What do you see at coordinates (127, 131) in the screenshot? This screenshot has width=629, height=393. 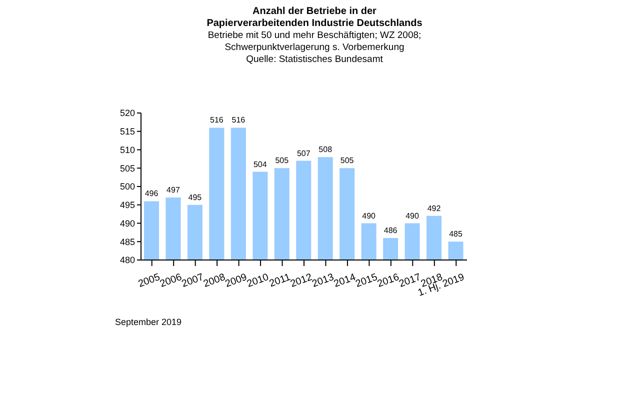 I see `y-tick-label: 515` at bounding box center [127, 131].